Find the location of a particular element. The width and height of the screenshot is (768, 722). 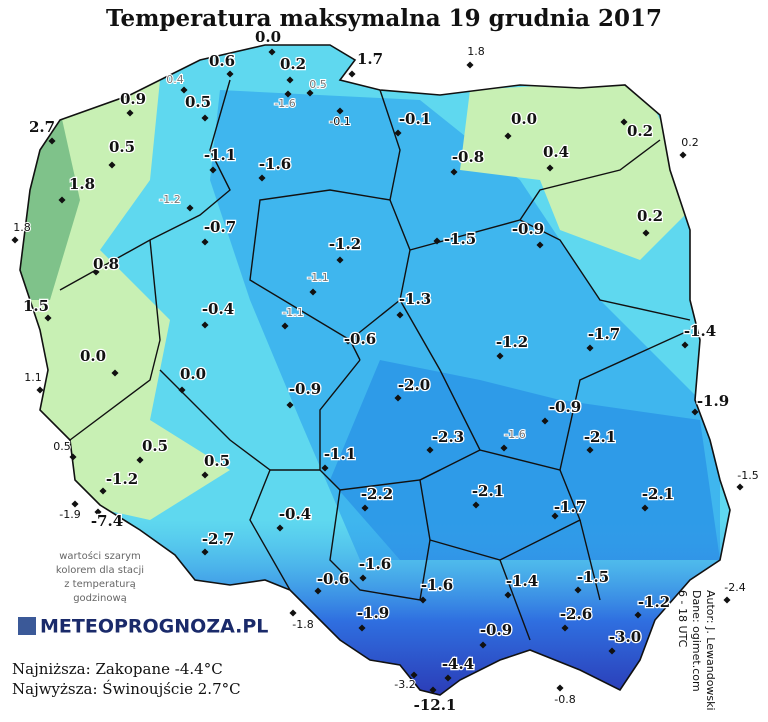

credit-line: Dane: ogimet.com is located at coordinates (696, 641).